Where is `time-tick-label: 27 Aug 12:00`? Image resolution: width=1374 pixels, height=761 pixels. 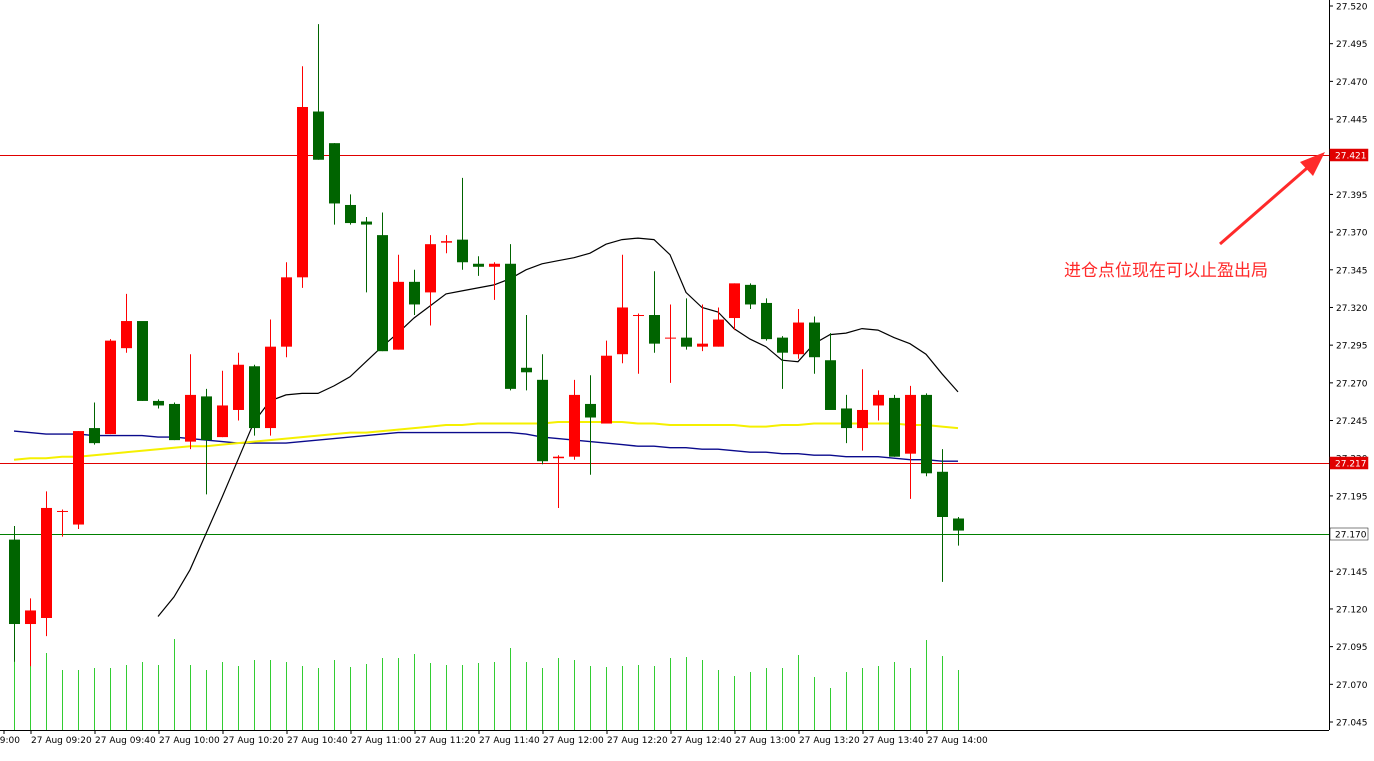
time-tick-label: 27 Aug 12:00 is located at coordinates (573, 741).